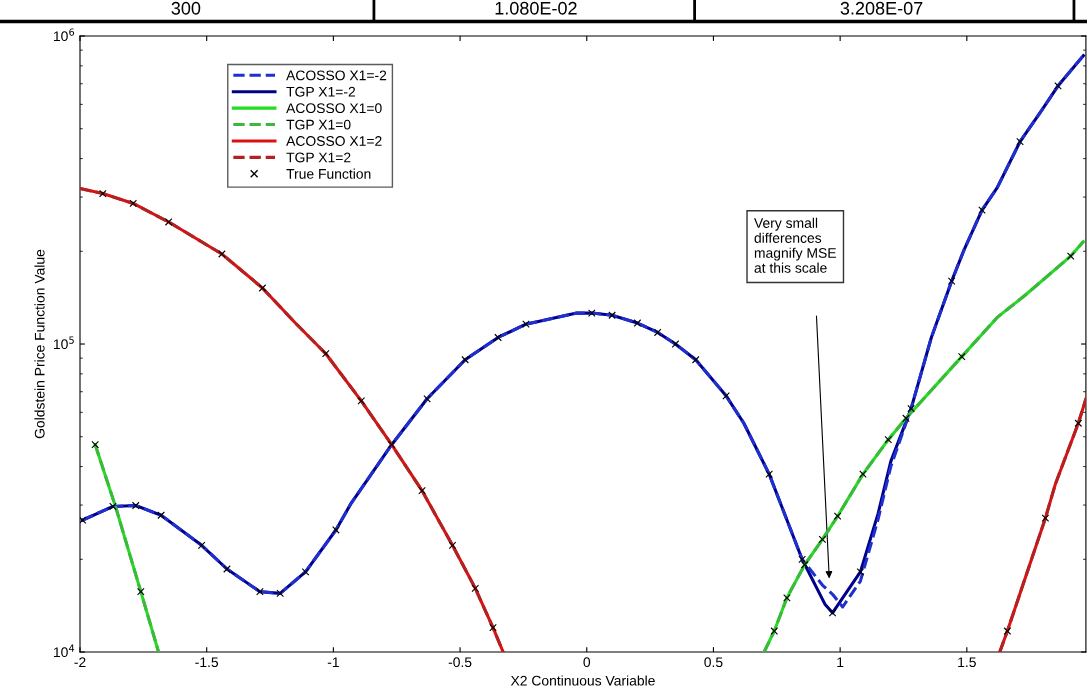 The image size is (1087, 694). What do you see at coordinates (536, 8) in the screenshot?
I see `text: 1.080E-02` at bounding box center [536, 8].